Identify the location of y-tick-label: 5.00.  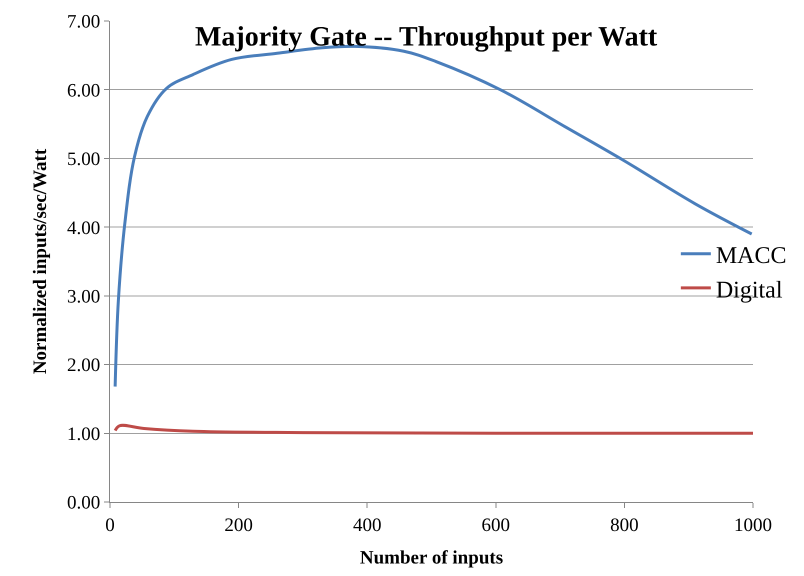
(83, 159).